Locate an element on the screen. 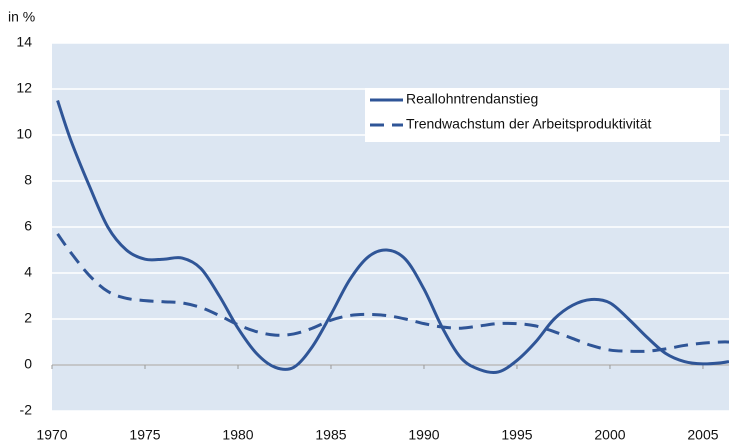 The image size is (729, 443). x-tick-label: 1985 is located at coordinates (330, 435).